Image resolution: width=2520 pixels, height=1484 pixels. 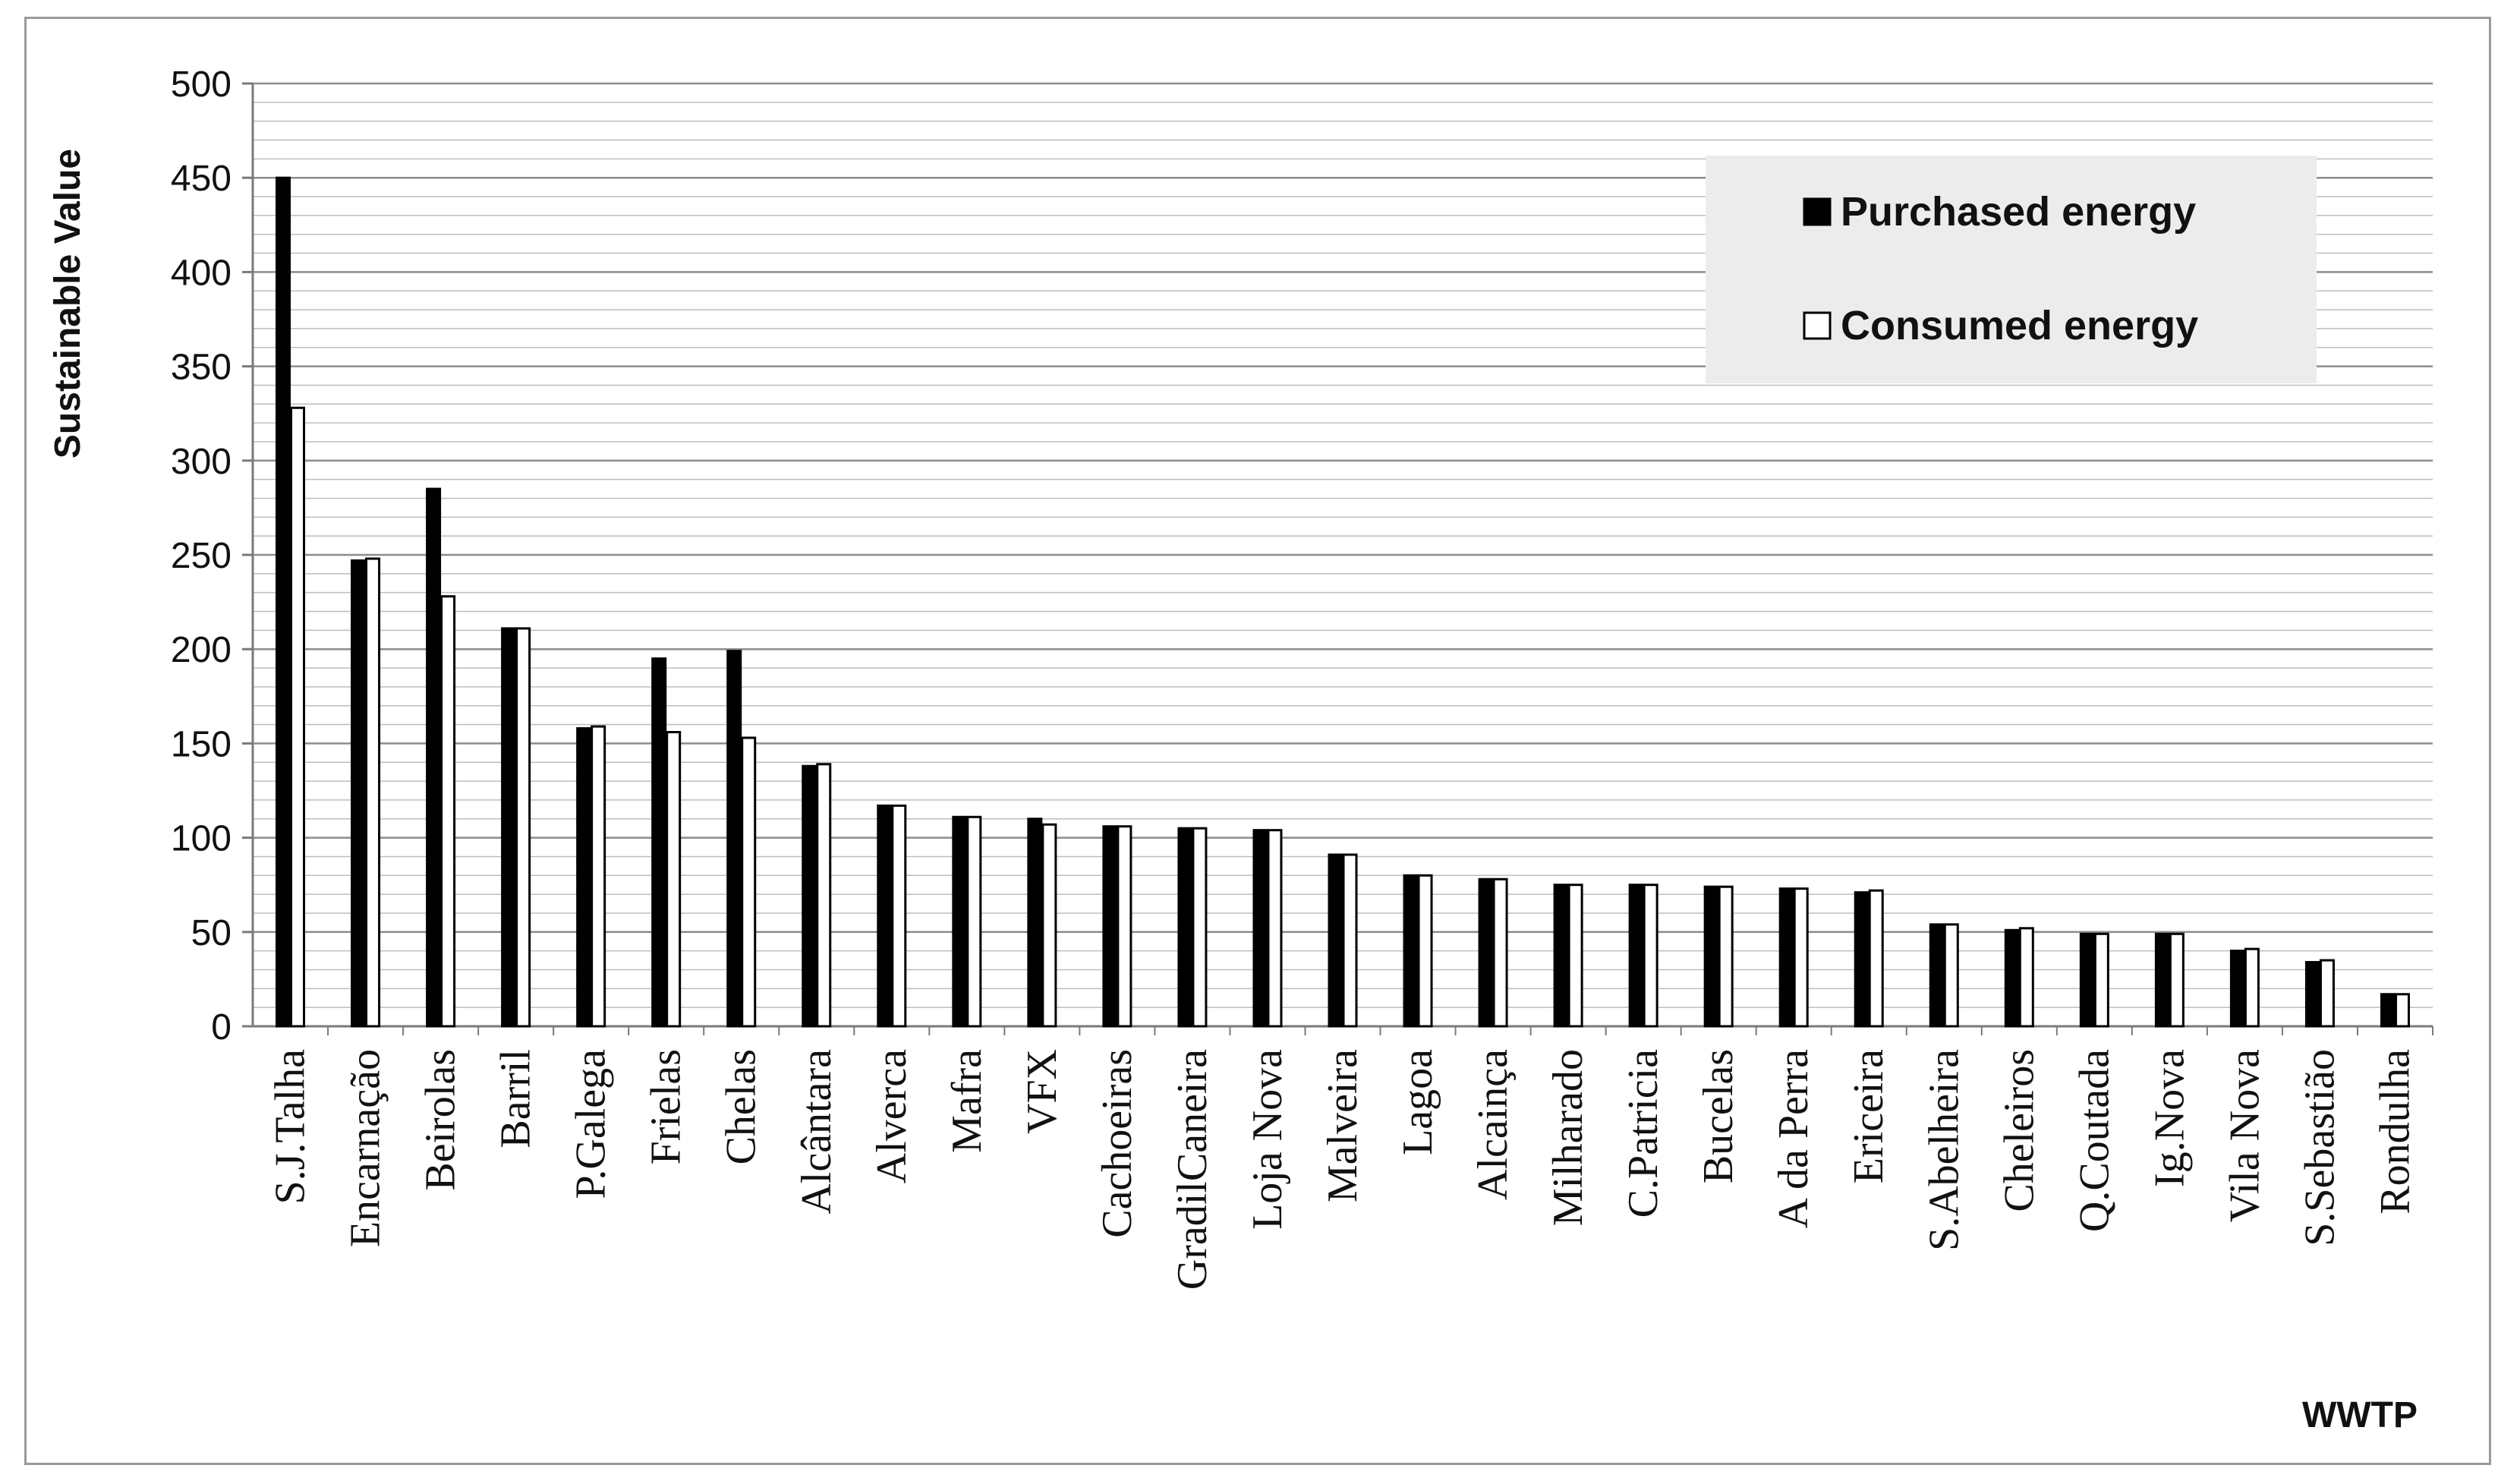 I want to click on y-tick-label: 400, so click(x=201, y=273).